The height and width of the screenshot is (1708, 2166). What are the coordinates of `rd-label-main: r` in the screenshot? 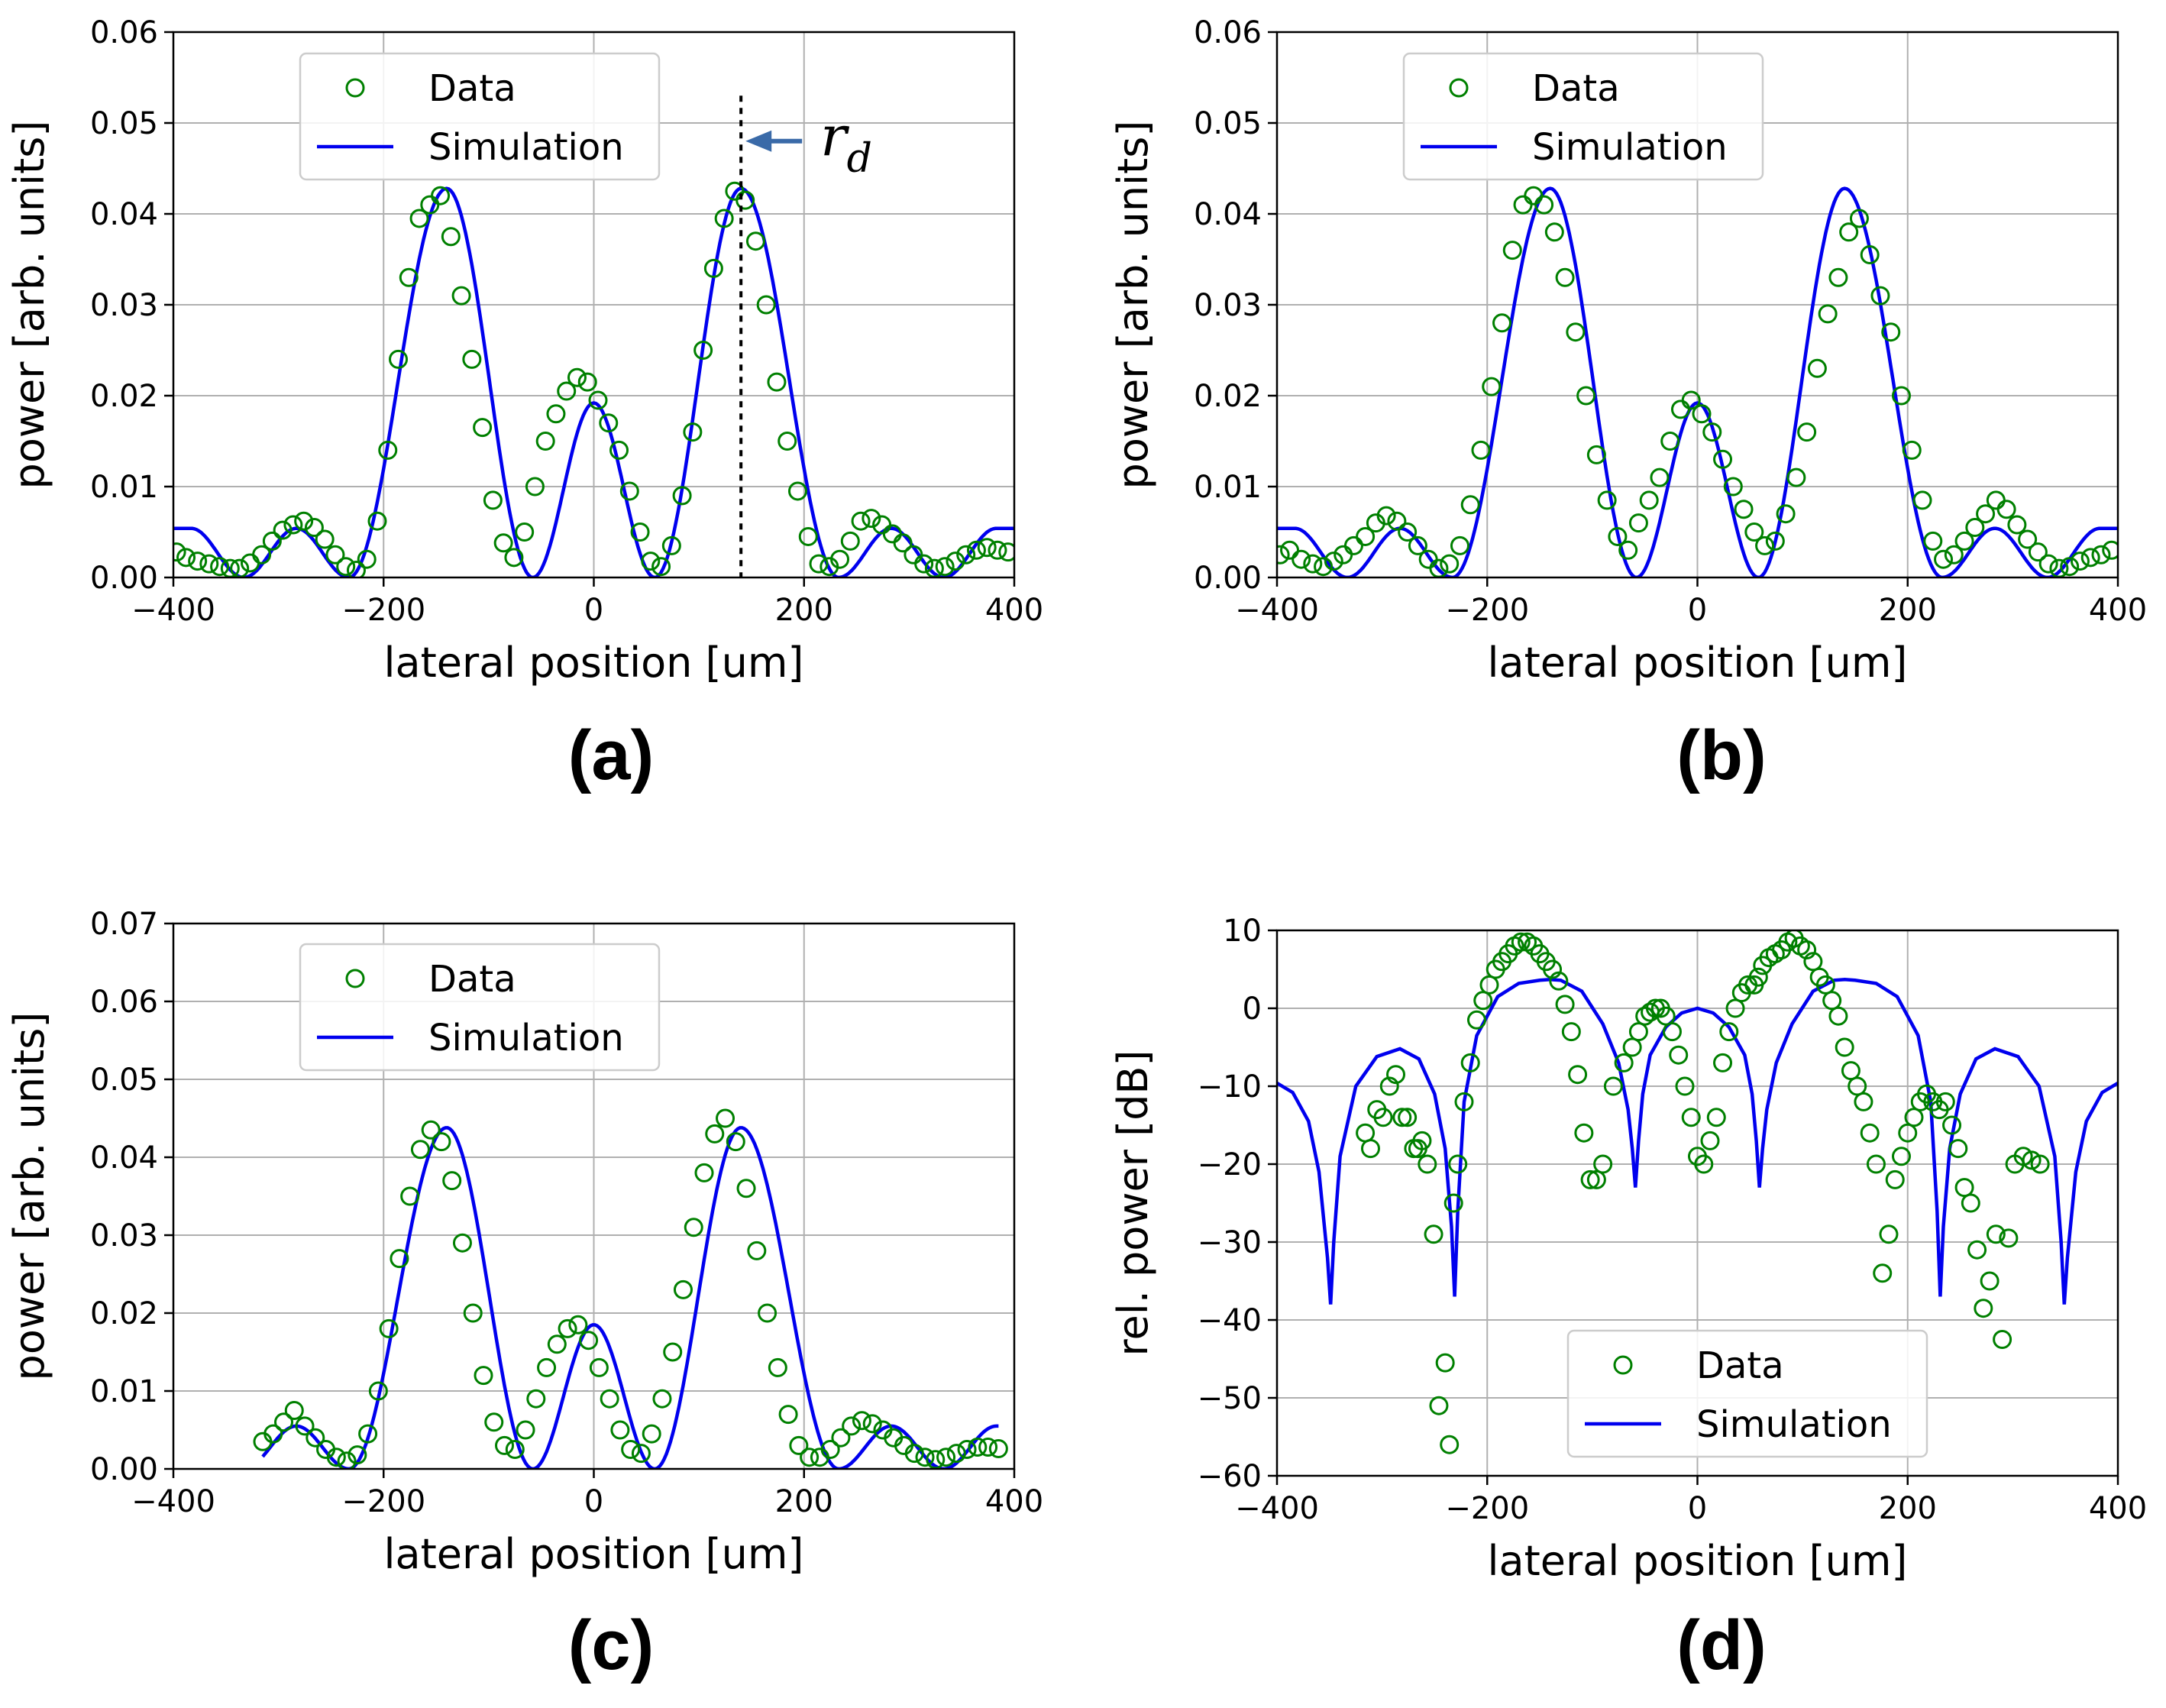 It's located at (834, 136).